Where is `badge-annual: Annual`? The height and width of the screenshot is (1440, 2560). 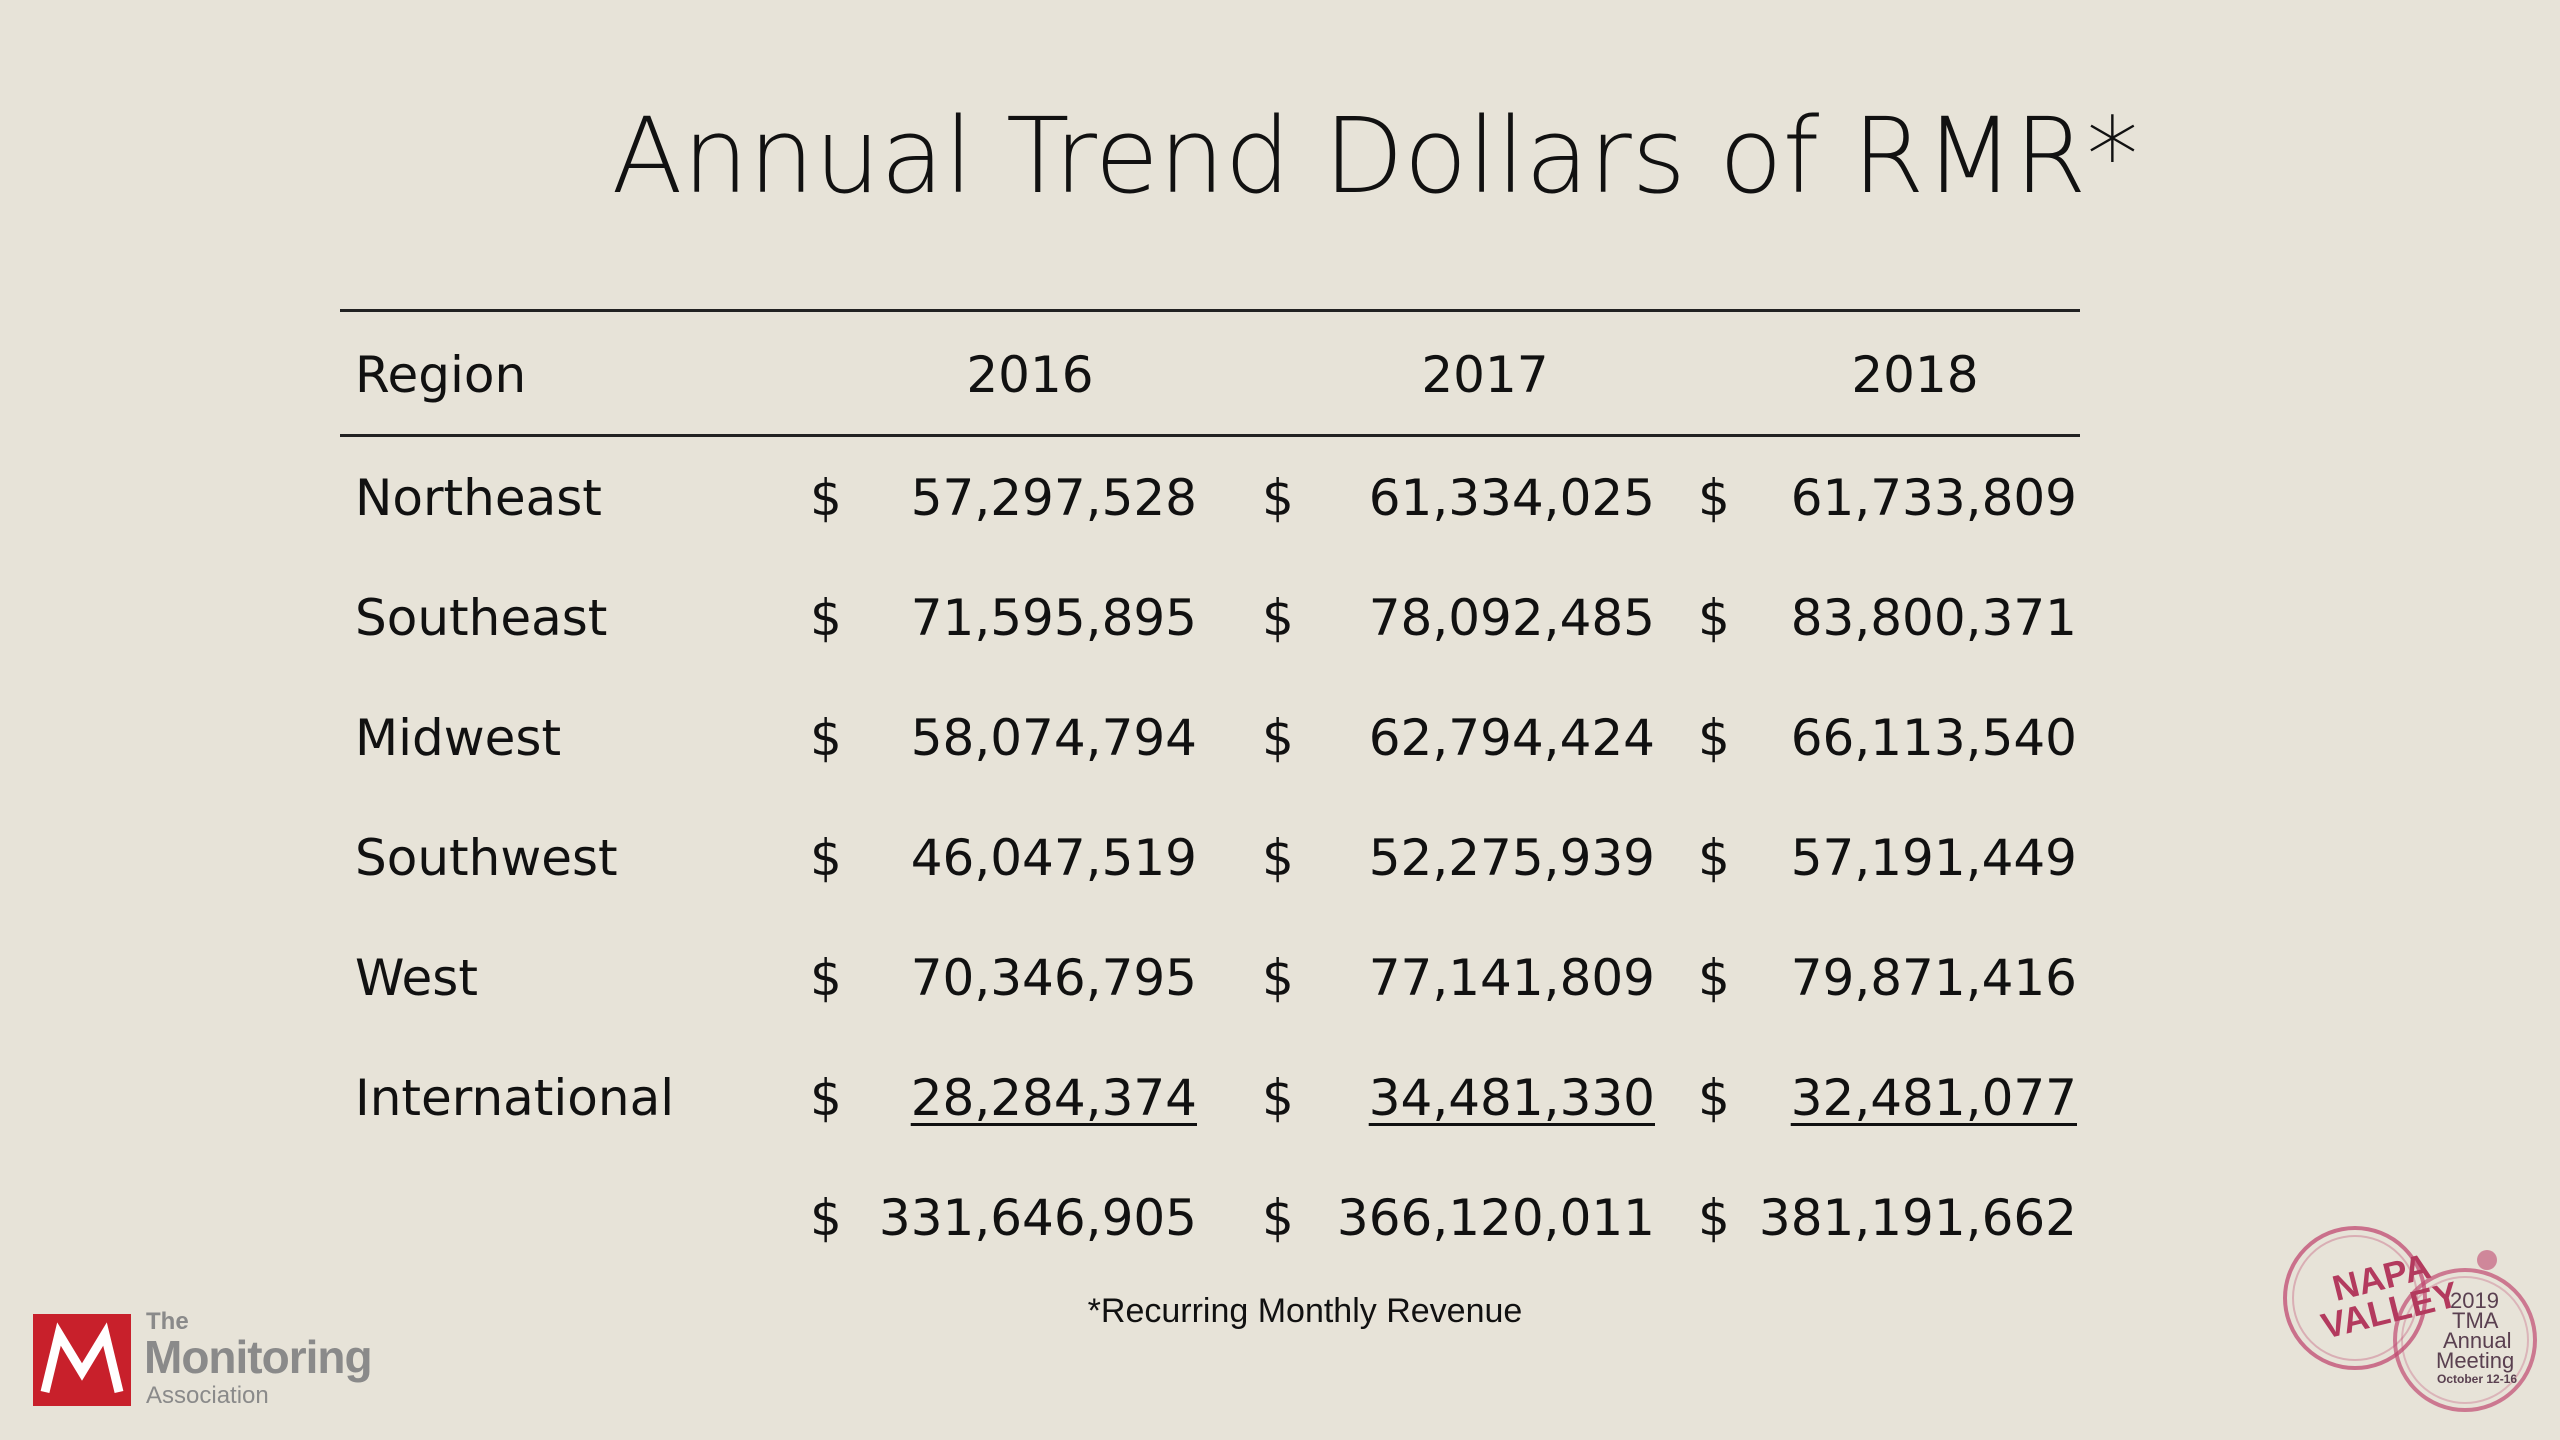
badge-annual: Annual is located at coordinates (2477, 1340).